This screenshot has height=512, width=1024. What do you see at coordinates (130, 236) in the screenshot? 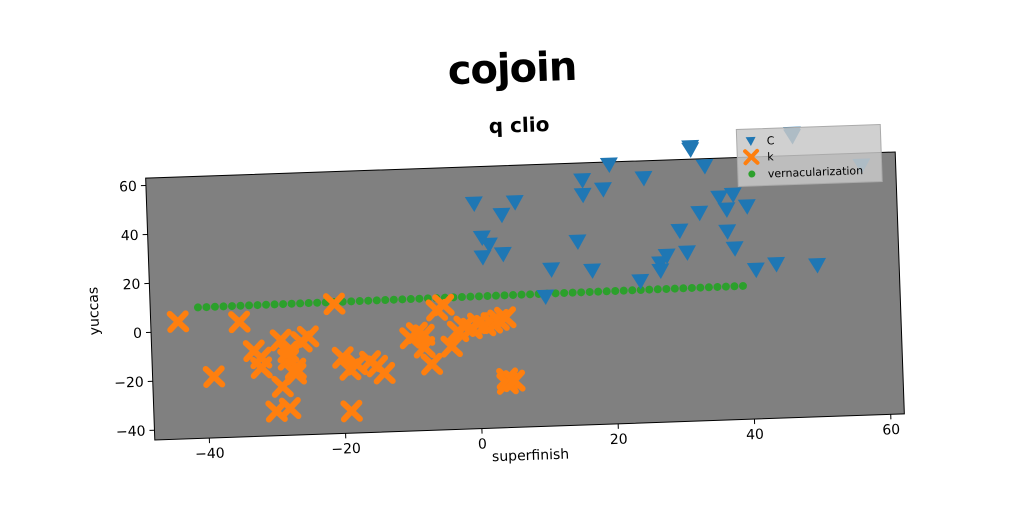
I see `y-tick-label: 40` at bounding box center [130, 236].